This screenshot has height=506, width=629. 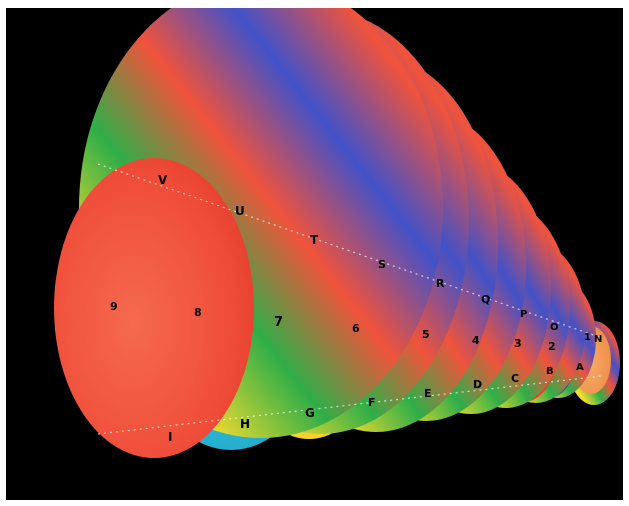 I want to click on label-8: 8, so click(x=198, y=312).